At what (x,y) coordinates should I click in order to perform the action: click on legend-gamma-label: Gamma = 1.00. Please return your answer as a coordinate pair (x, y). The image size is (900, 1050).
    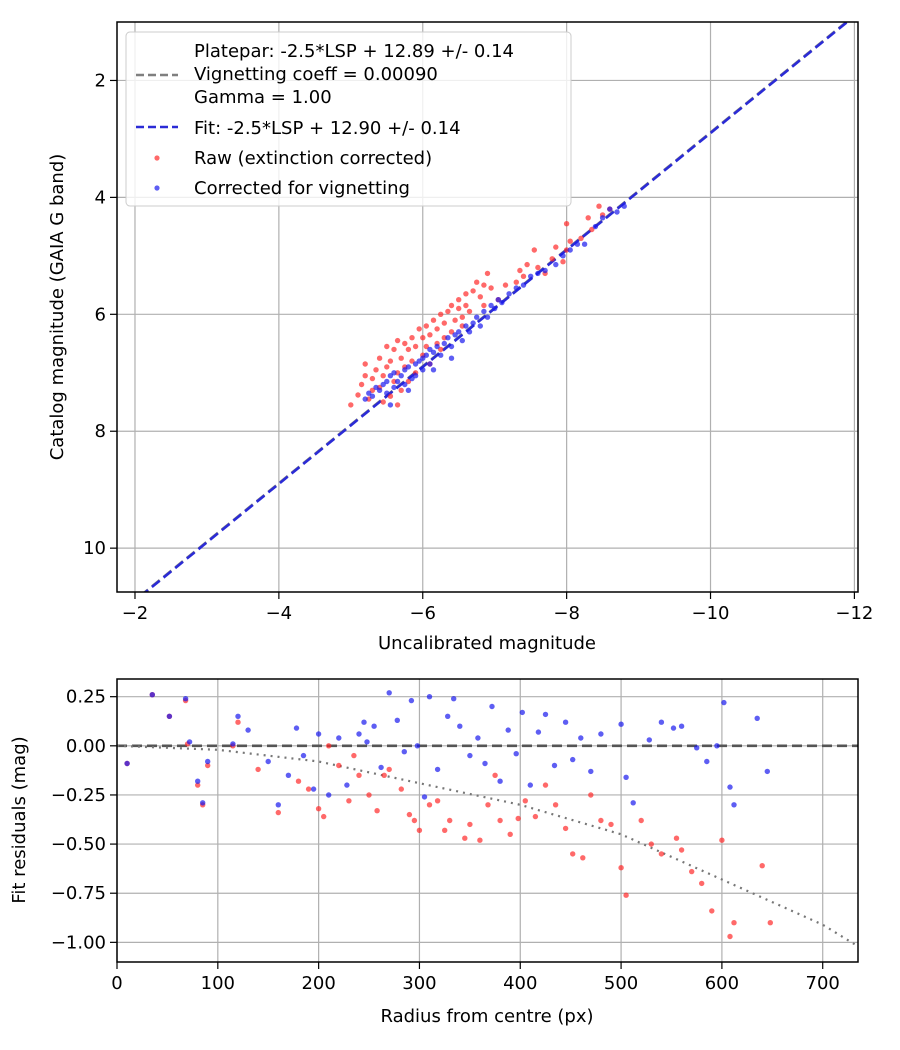
    Looking at the image, I should click on (263, 97).